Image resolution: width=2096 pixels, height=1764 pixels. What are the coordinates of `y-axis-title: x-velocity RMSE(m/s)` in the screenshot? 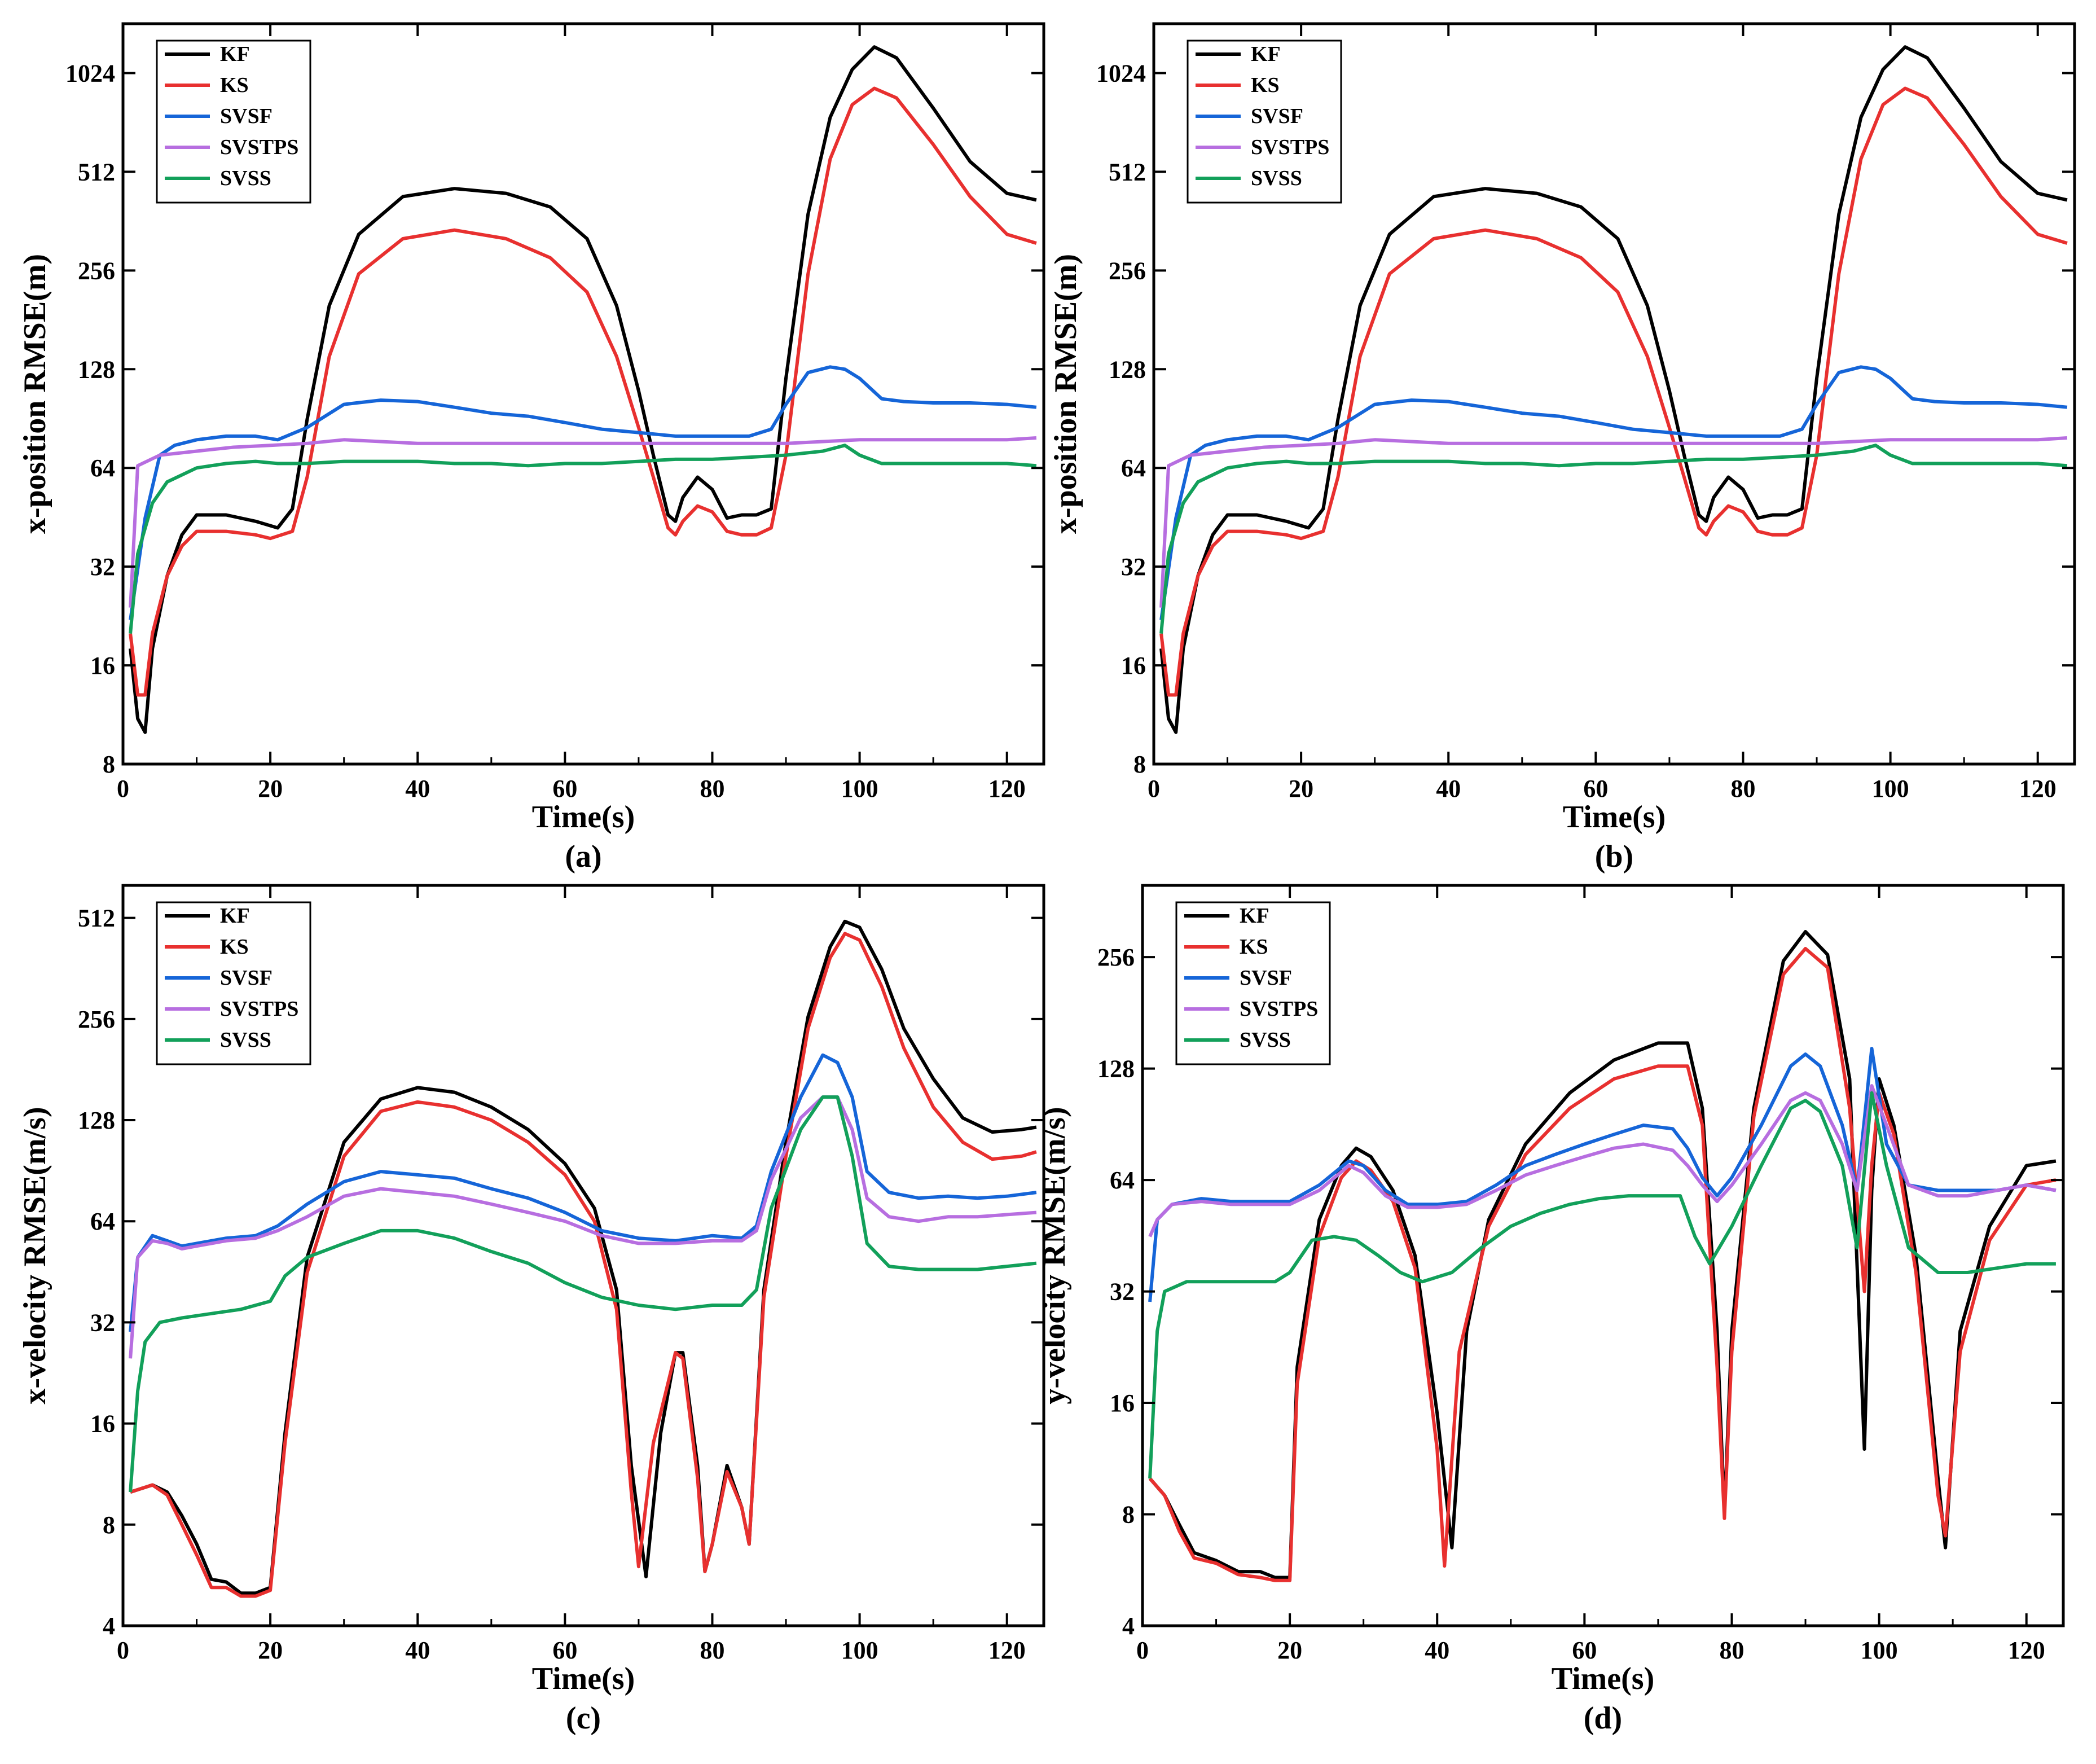 It's located at (34, 1255).